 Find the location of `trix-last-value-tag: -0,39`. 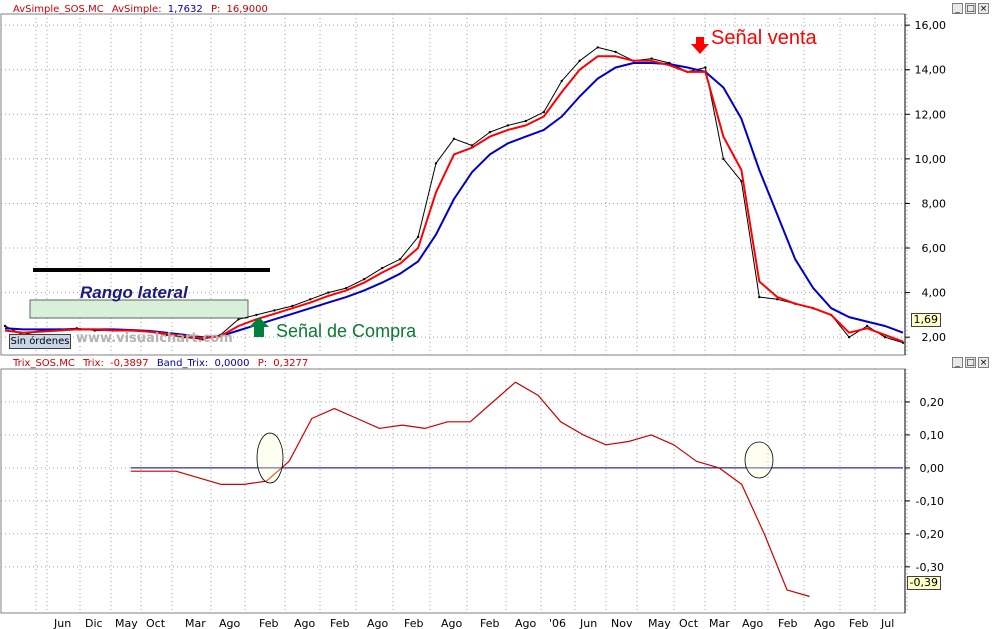

trix-last-value-tag: -0,39 is located at coordinates (923, 583).